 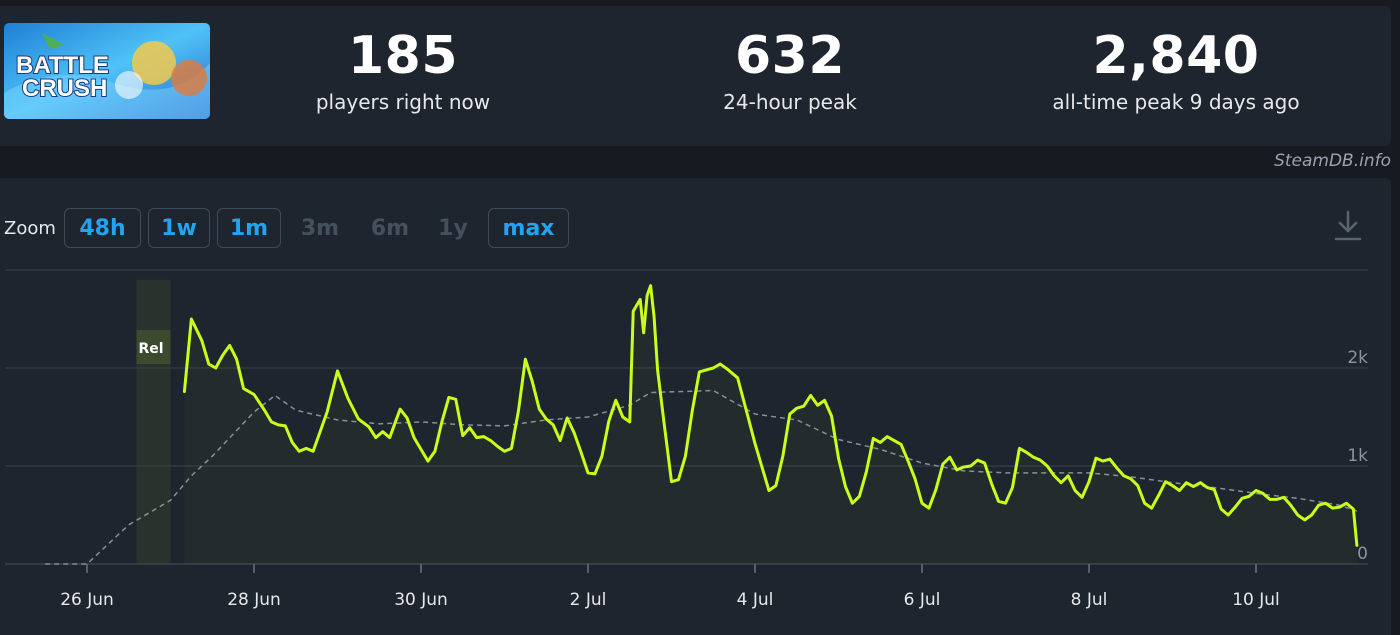 I want to click on x-tick-label: 8 Jul, so click(x=1089, y=600).